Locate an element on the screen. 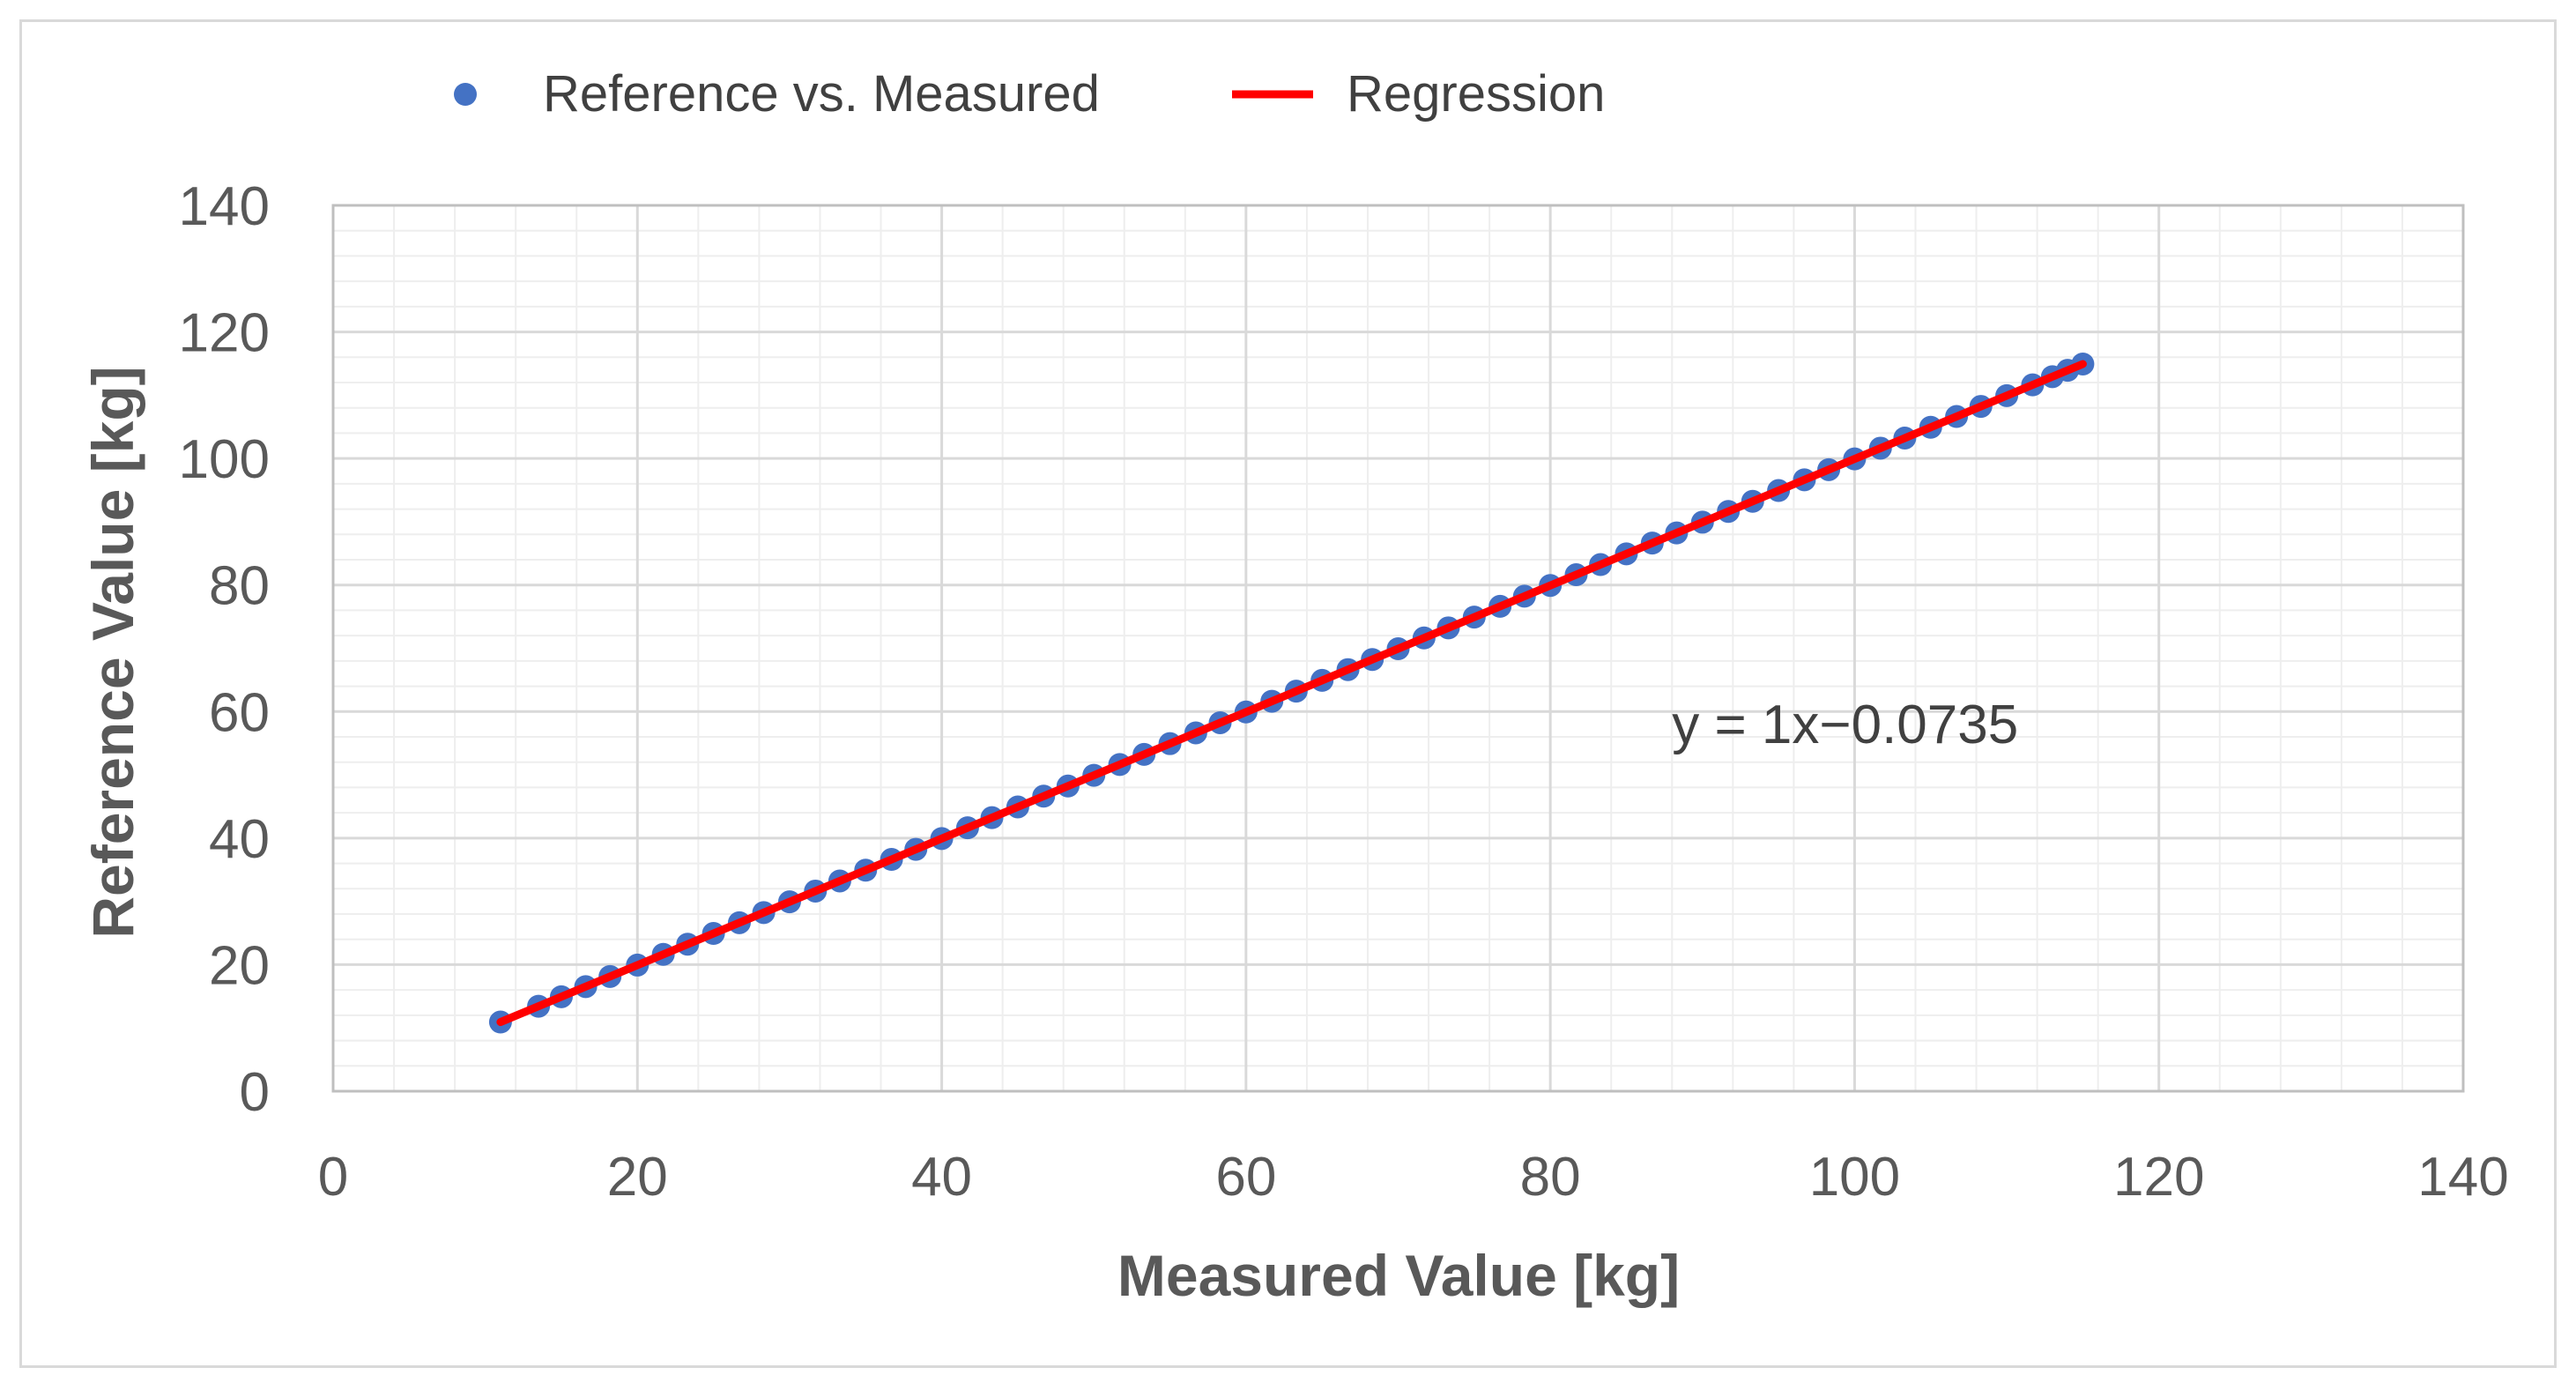  legend: Reference vs. Measured Regression is located at coordinates (1029, 94).